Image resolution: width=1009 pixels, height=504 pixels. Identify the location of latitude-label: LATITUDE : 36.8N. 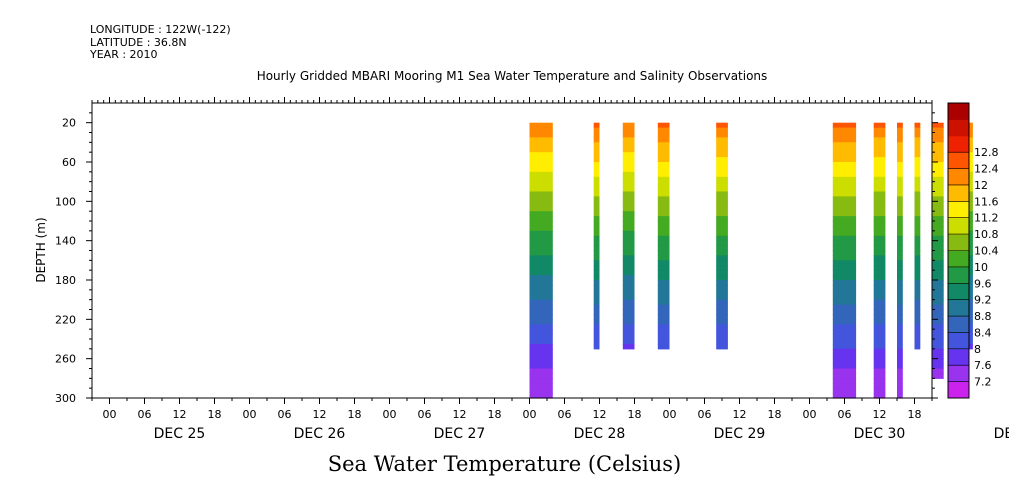
(138, 42).